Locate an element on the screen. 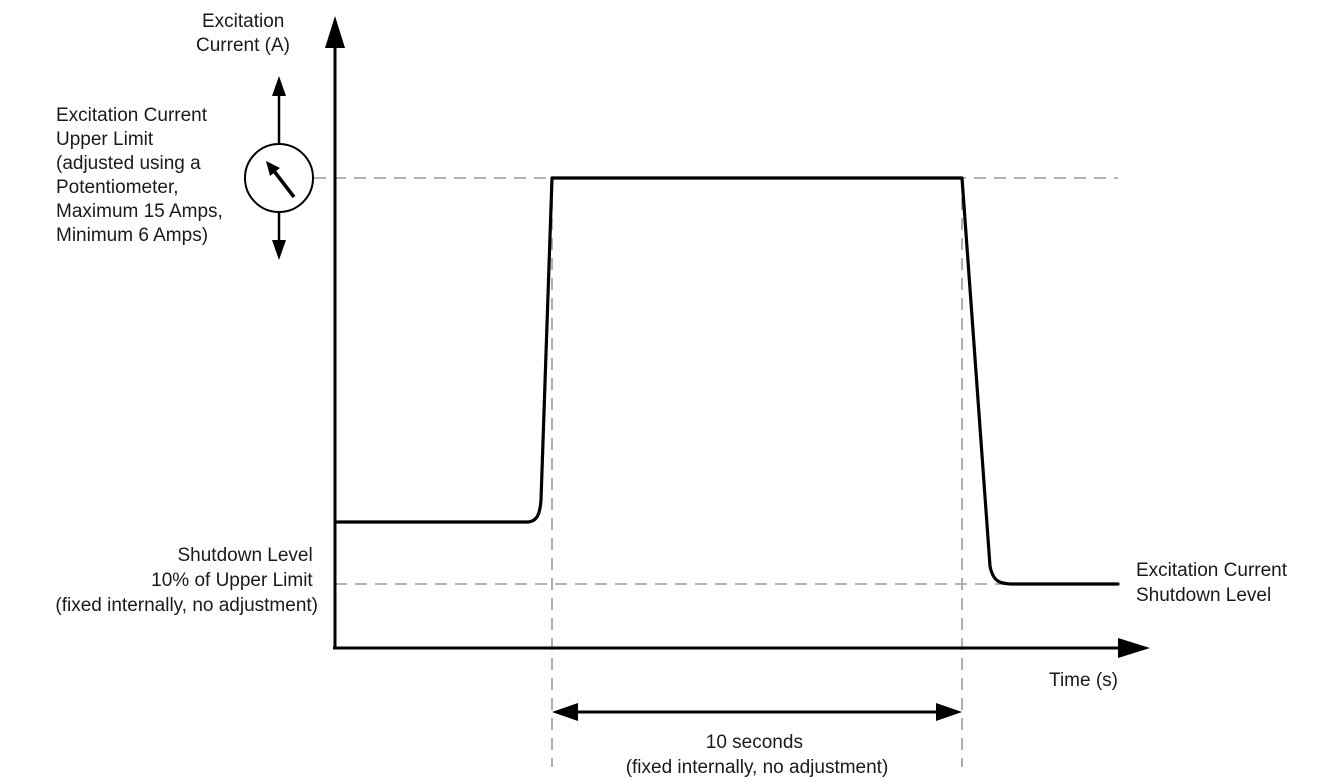 This screenshot has height=781, width=1319. shutdown-curve-label: Excitation Current Shutdown Level is located at coordinates (1214, 583).